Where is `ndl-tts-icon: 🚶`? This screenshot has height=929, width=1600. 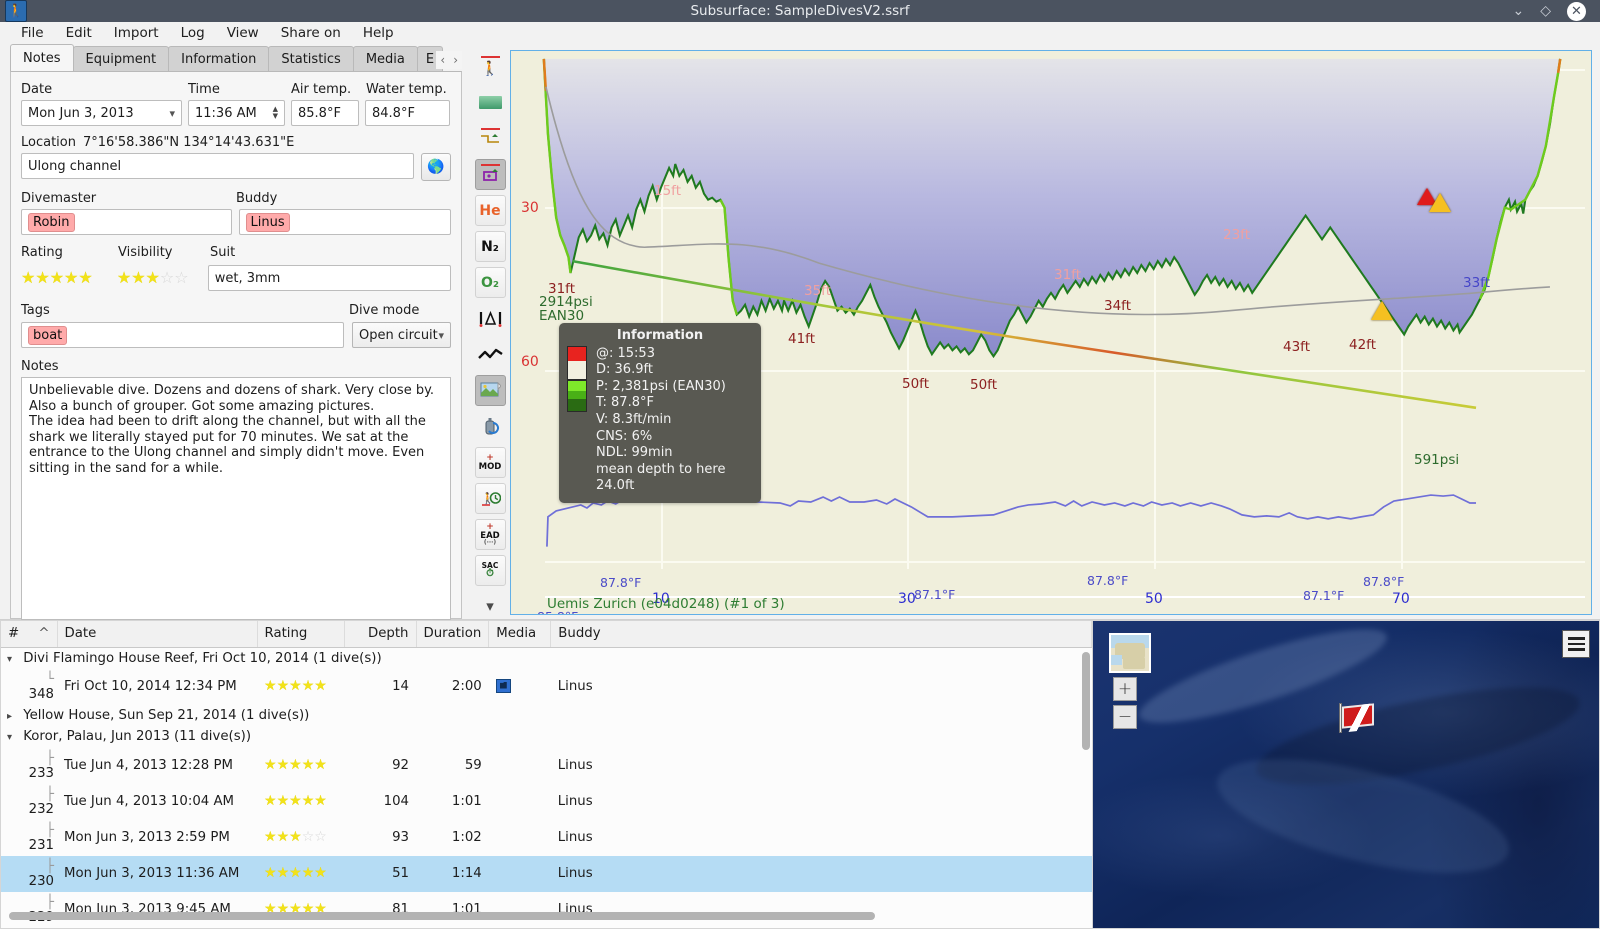
ndl-tts-icon: 🚶 is located at coordinates (490, 498).